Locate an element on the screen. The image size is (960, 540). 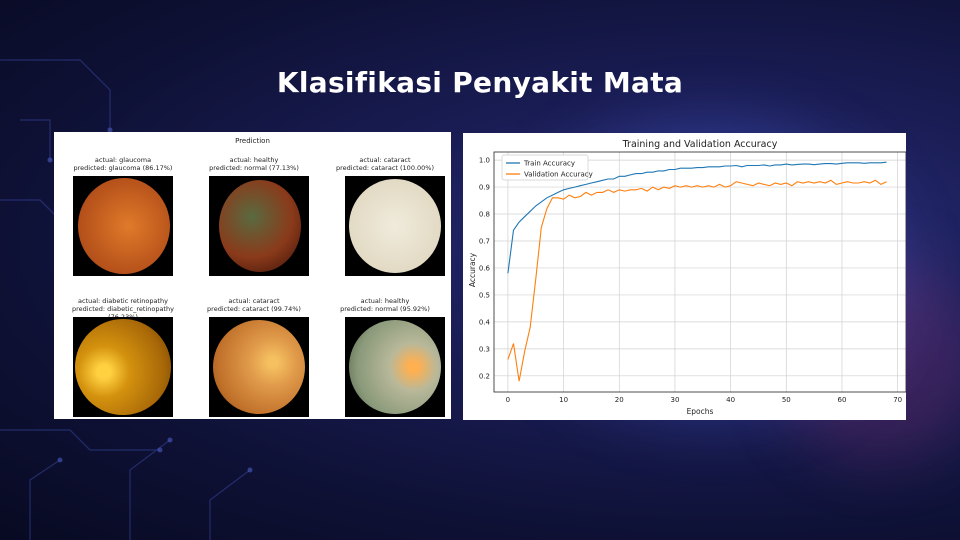
predicted-label: predicted: cataract (100.00%) is located at coordinates (384, 168).